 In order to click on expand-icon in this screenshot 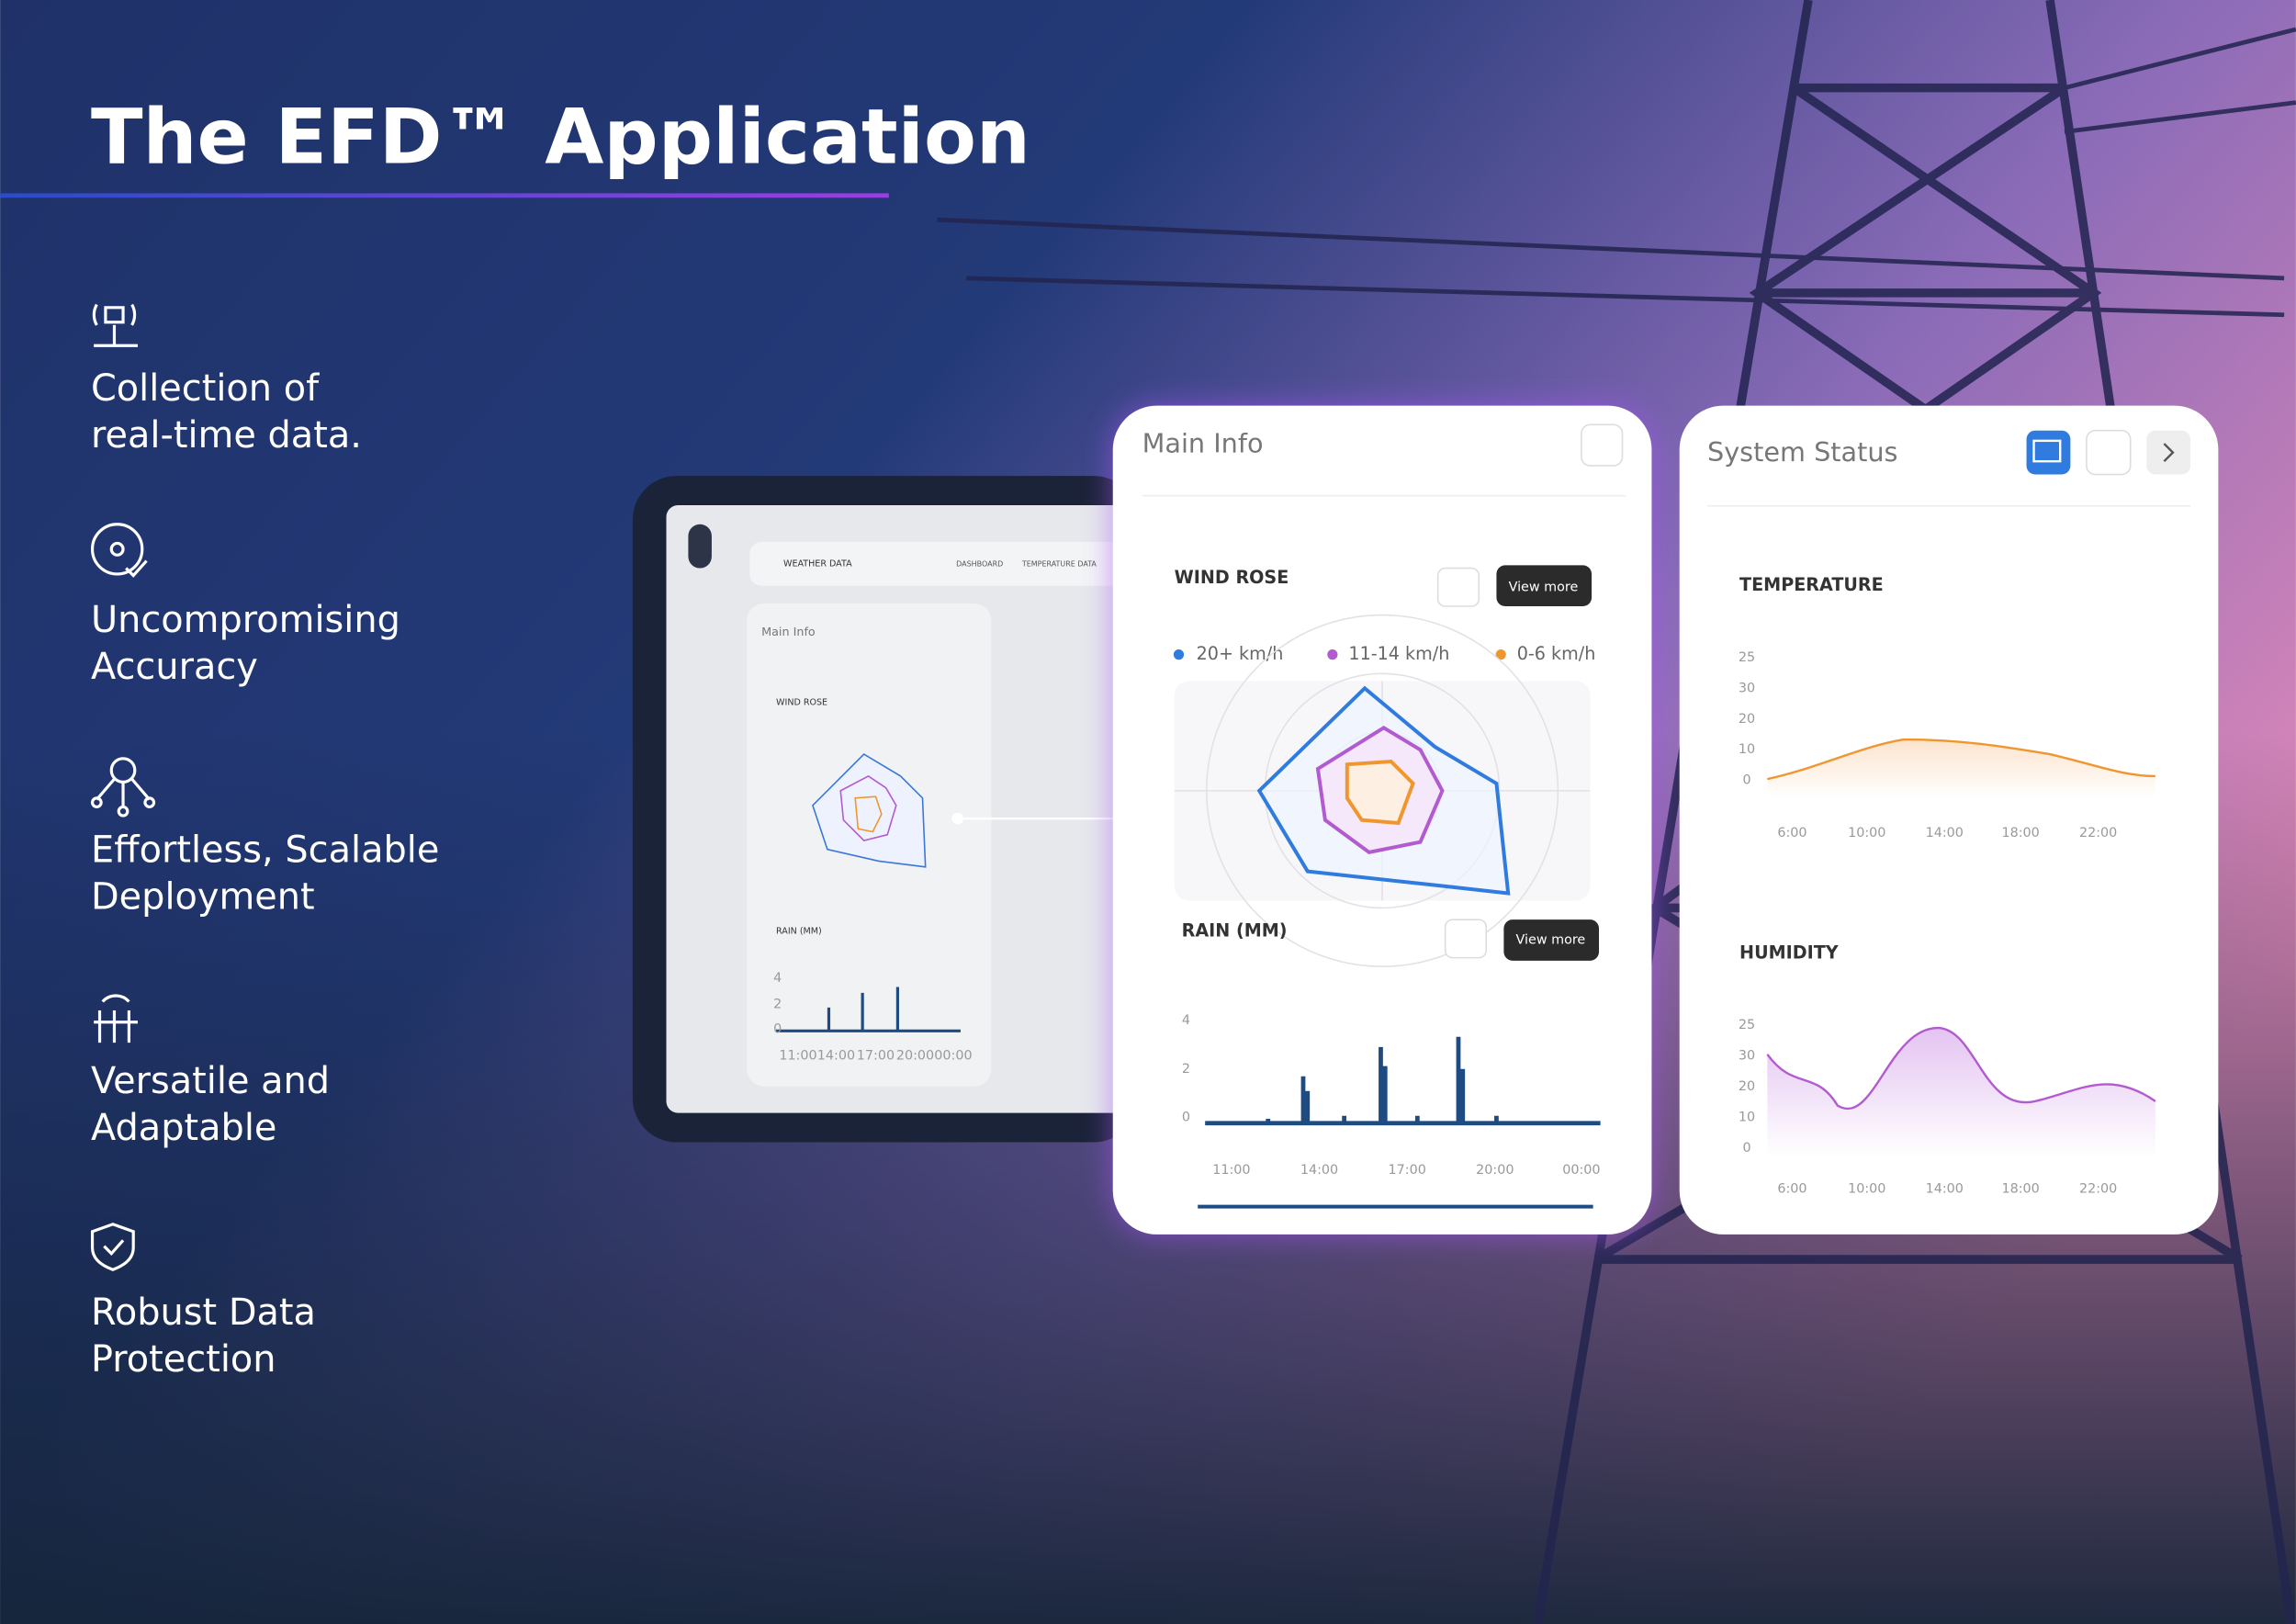, I will do `click(2047, 451)`.